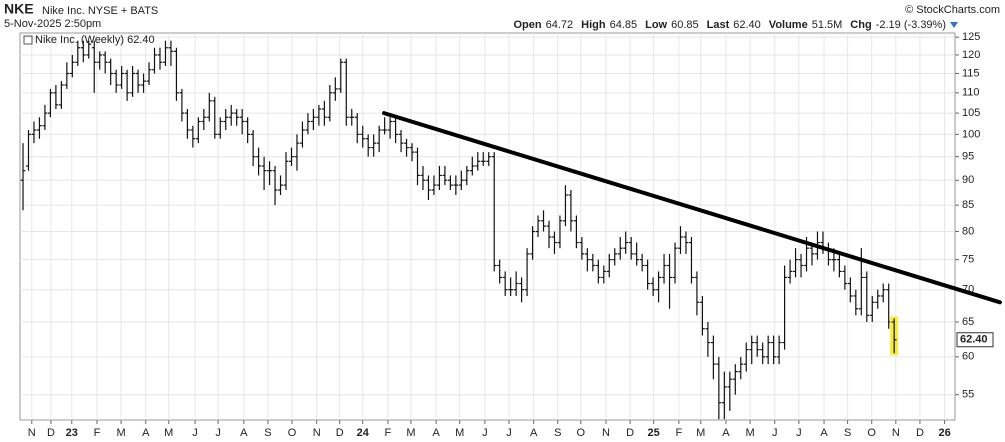 The height and width of the screenshot is (442, 1005). Describe the element at coordinates (971, 93) in the screenshot. I see `y-tick-label: 110` at that location.